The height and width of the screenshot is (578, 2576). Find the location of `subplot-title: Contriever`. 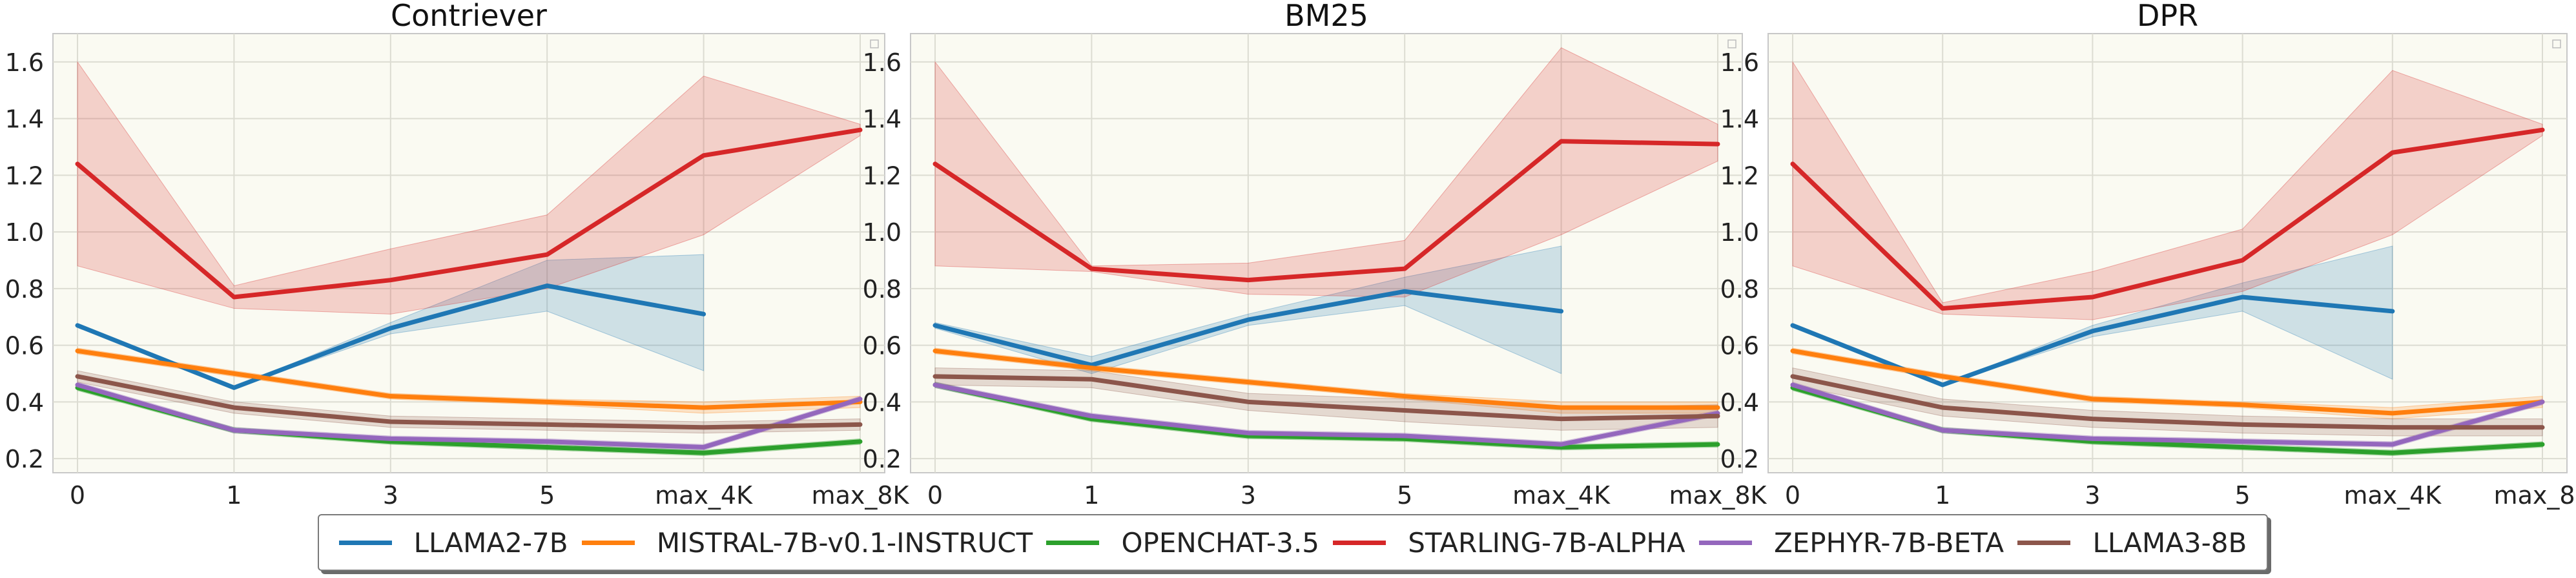

subplot-title: Contriever is located at coordinates (469, 16).